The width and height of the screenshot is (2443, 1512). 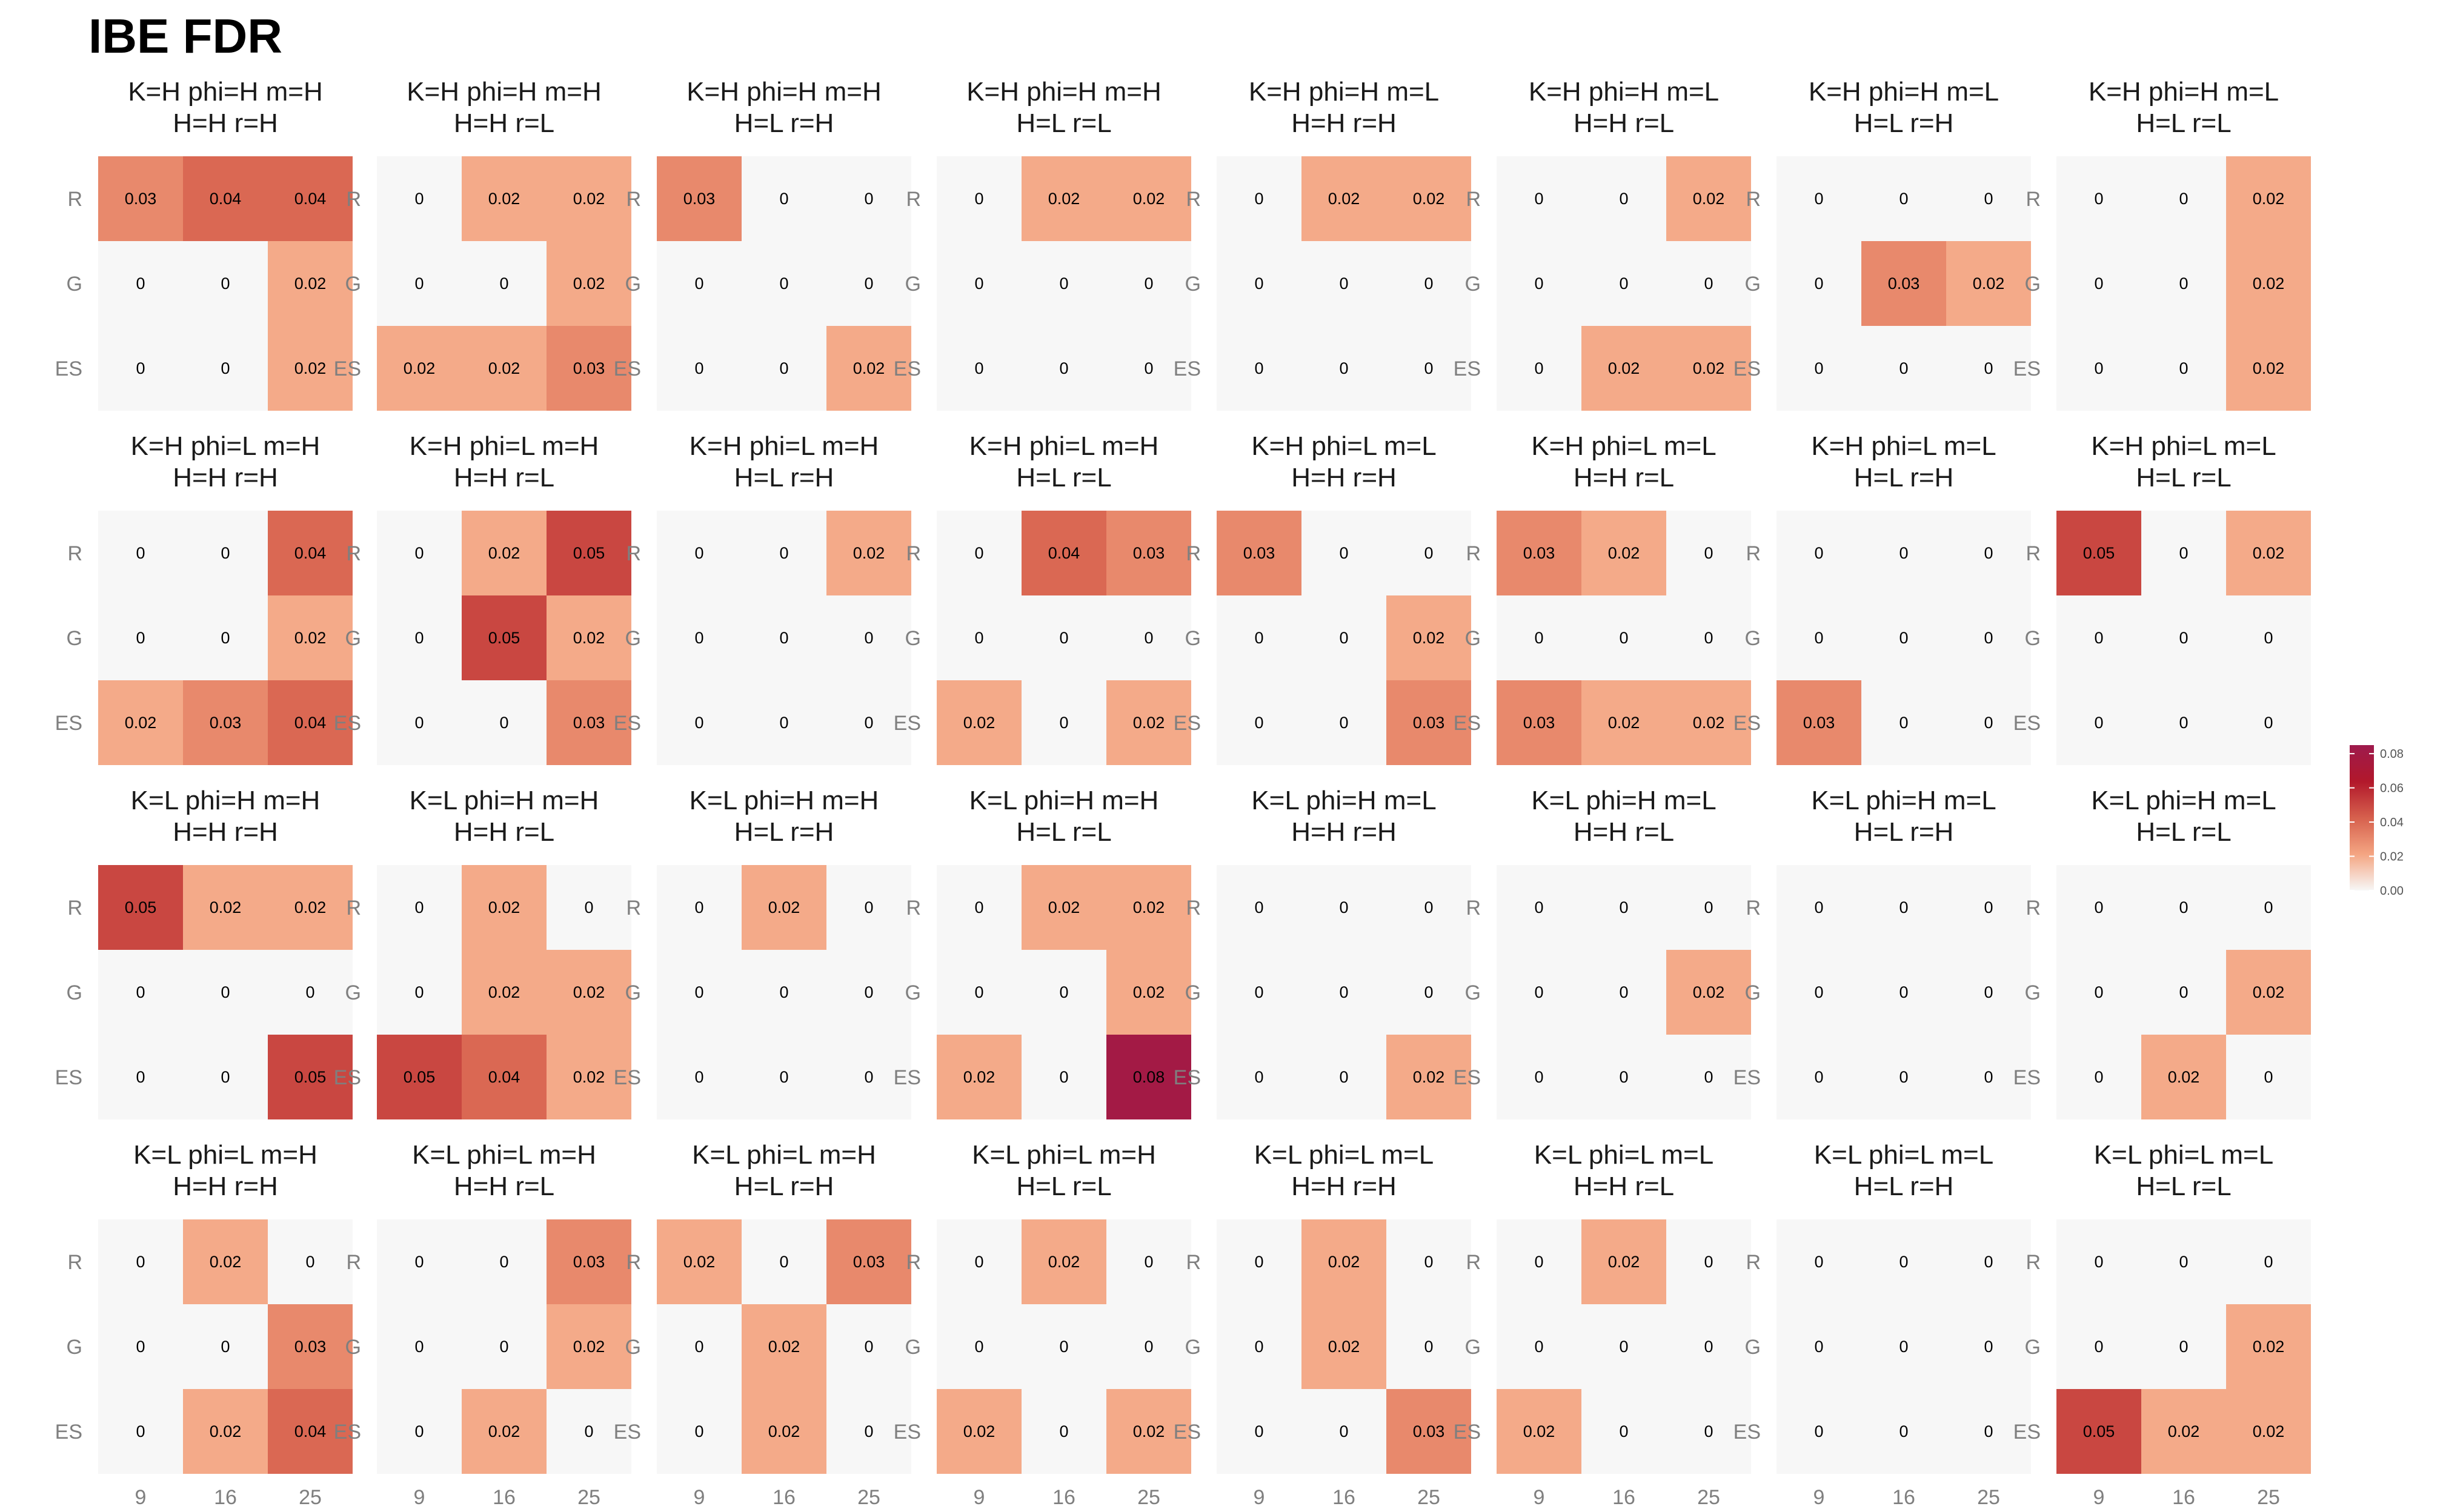 I want to click on facet-title-line: K=H phi=L m=H, so click(x=504, y=446).